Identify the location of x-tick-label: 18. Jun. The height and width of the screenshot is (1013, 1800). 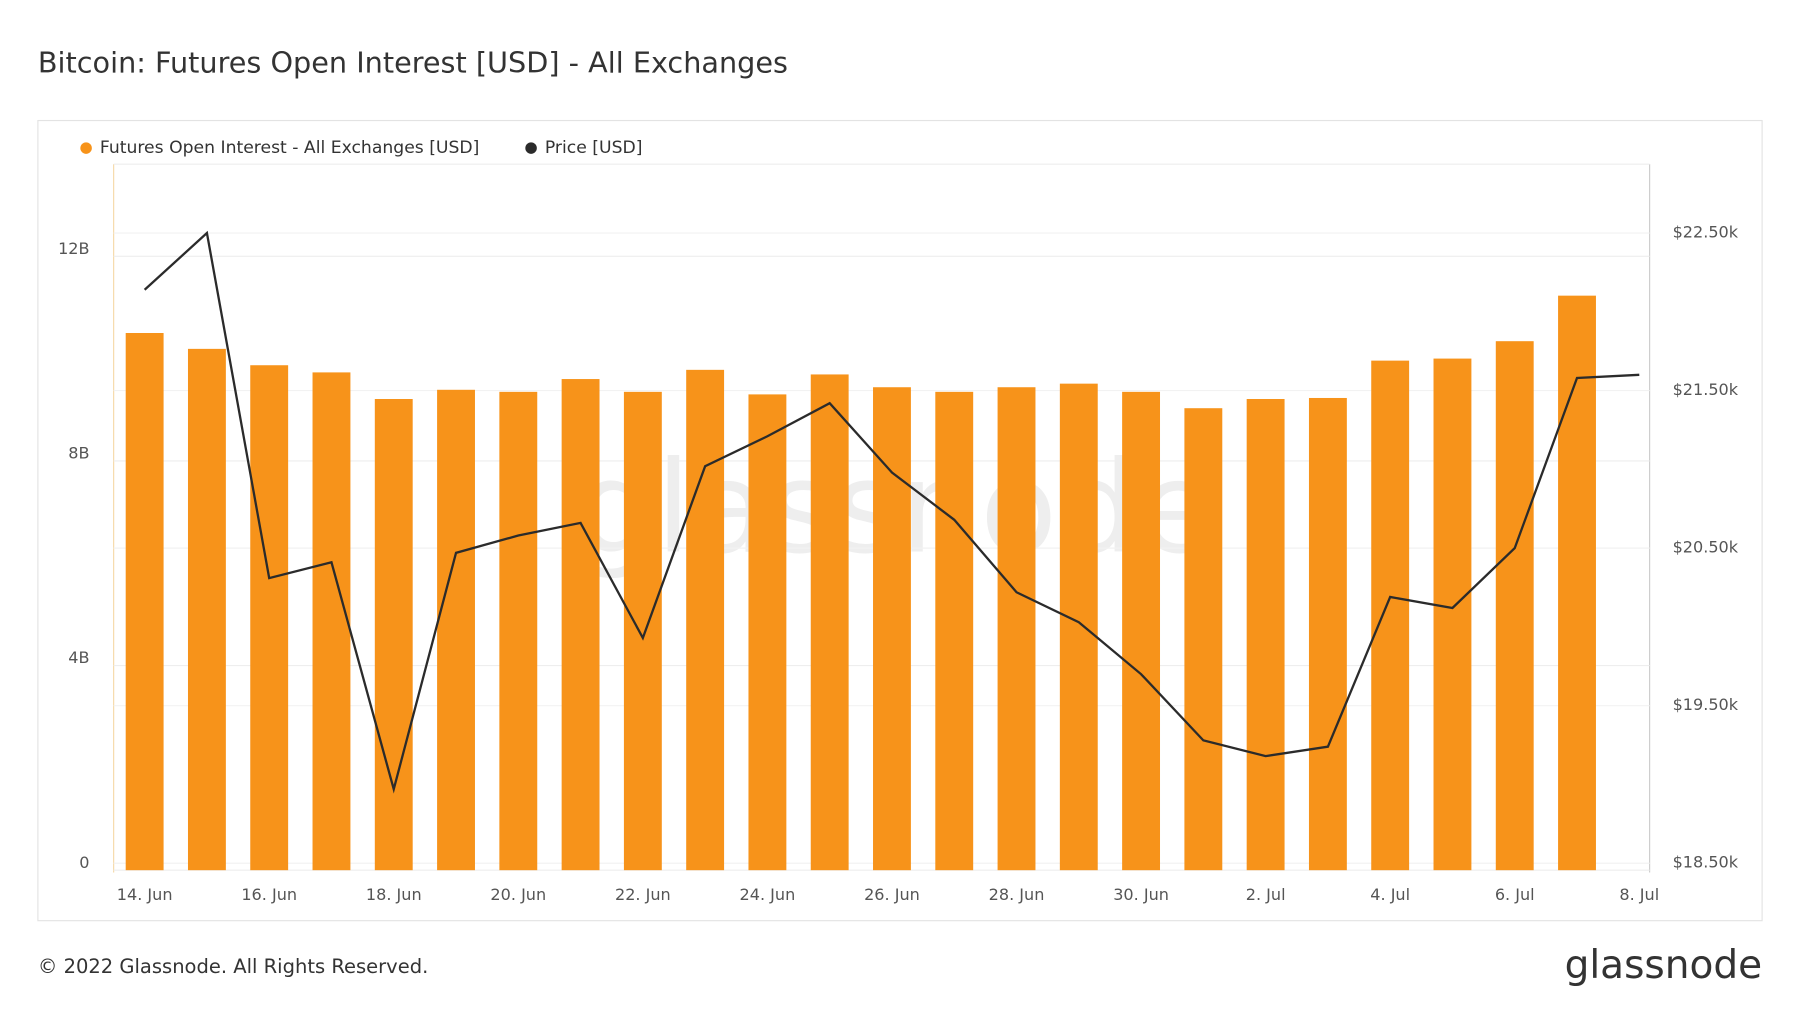
(394, 894).